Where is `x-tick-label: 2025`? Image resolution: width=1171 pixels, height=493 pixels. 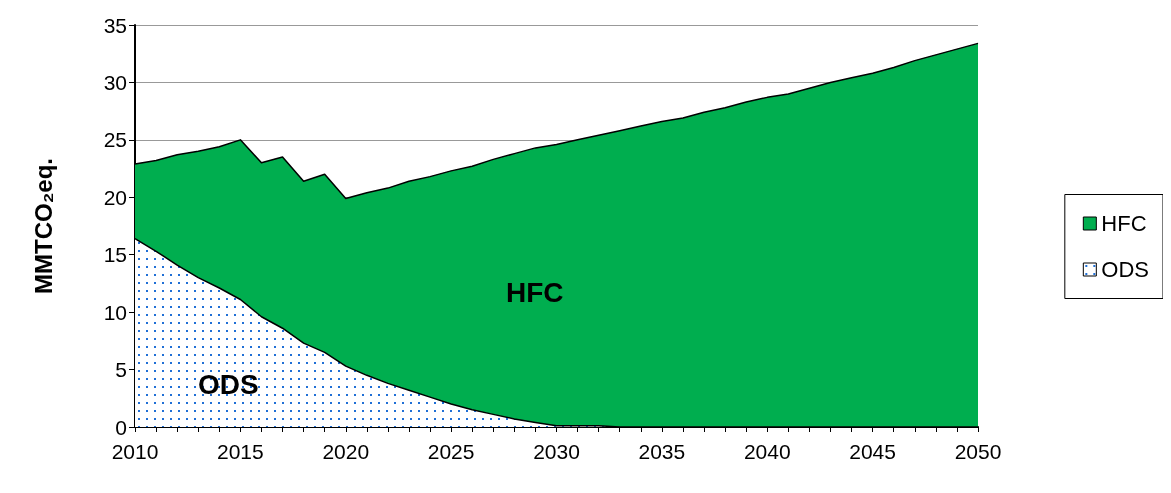
x-tick-label: 2025 is located at coordinates (451, 451).